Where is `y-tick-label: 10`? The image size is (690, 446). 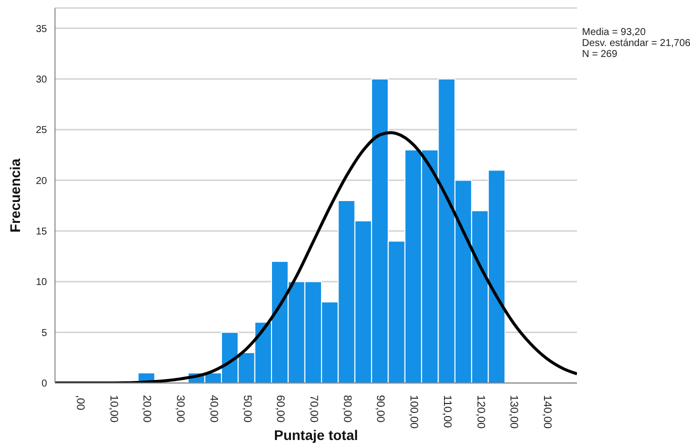 y-tick-label: 10 is located at coordinates (42, 282).